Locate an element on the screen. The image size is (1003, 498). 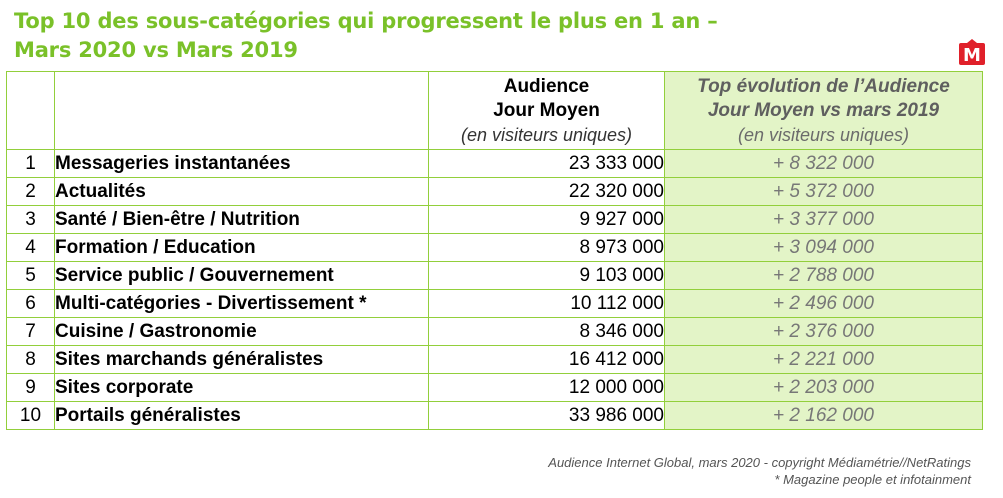
header-evolution-note: (en visiteurs uniques) is located at coordinates (823, 134).